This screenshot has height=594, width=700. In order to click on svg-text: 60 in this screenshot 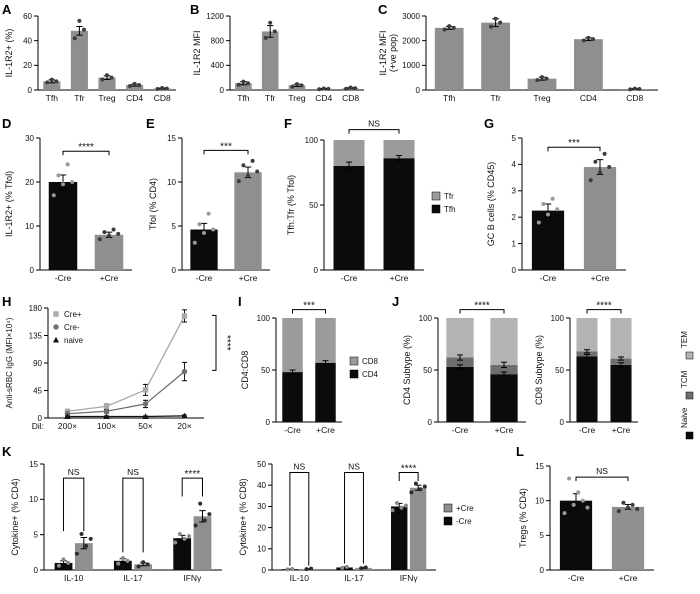, I will do `click(27, 16)`.